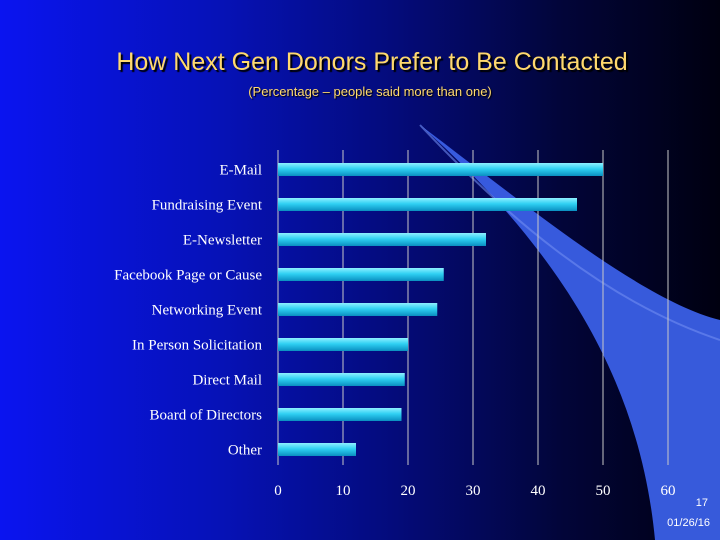 The height and width of the screenshot is (540, 720). I want to click on slide-date: 01/26/16, so click(688, 523).